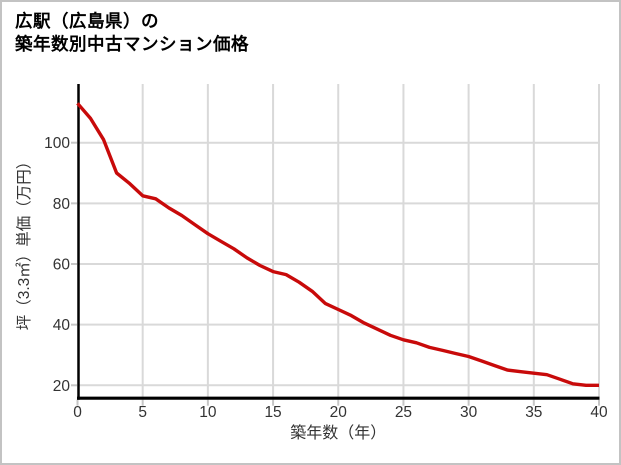  What do you see at coordinates (24, 242) in the screenshot?
I see `y-axis-label: 坪（3.3㎡）単価（万円）` at bounding box center [24, 242].